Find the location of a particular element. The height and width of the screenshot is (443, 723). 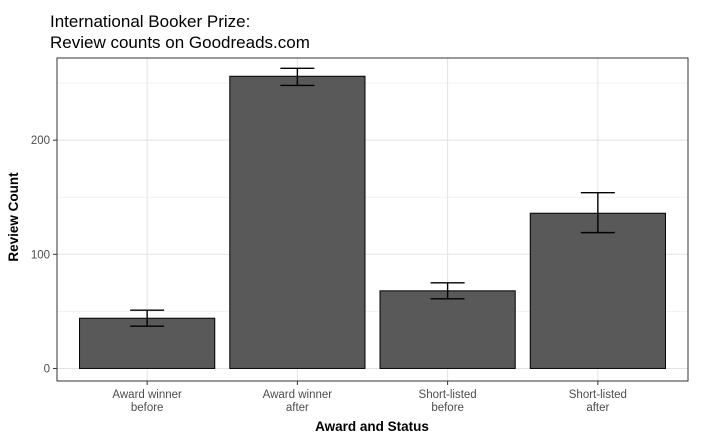

x-tick-label: Award winner after is located at coordinates (298, 401).